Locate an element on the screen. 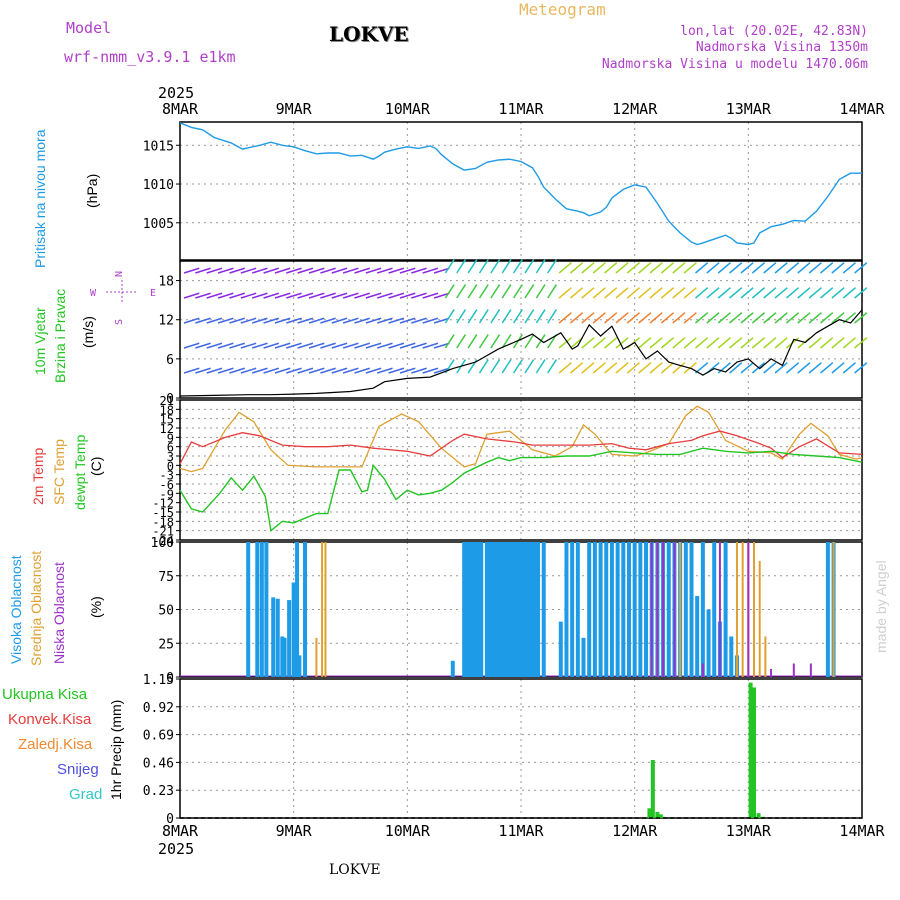 This screenshot has height=900, width=900. y-tick-label: -24 is located at coordinates (163, 541).